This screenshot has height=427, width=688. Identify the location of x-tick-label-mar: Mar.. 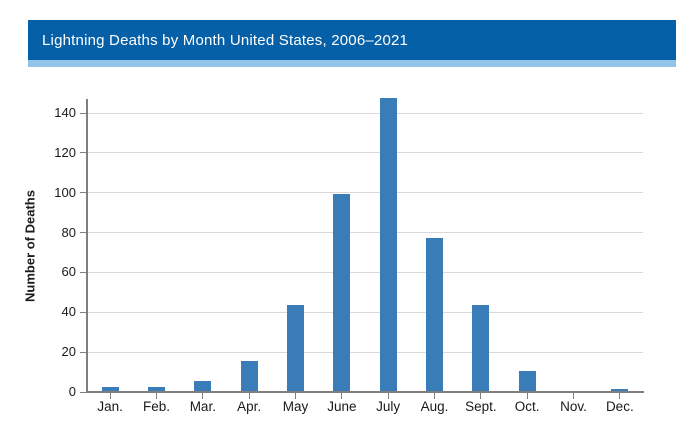
(202, 406).